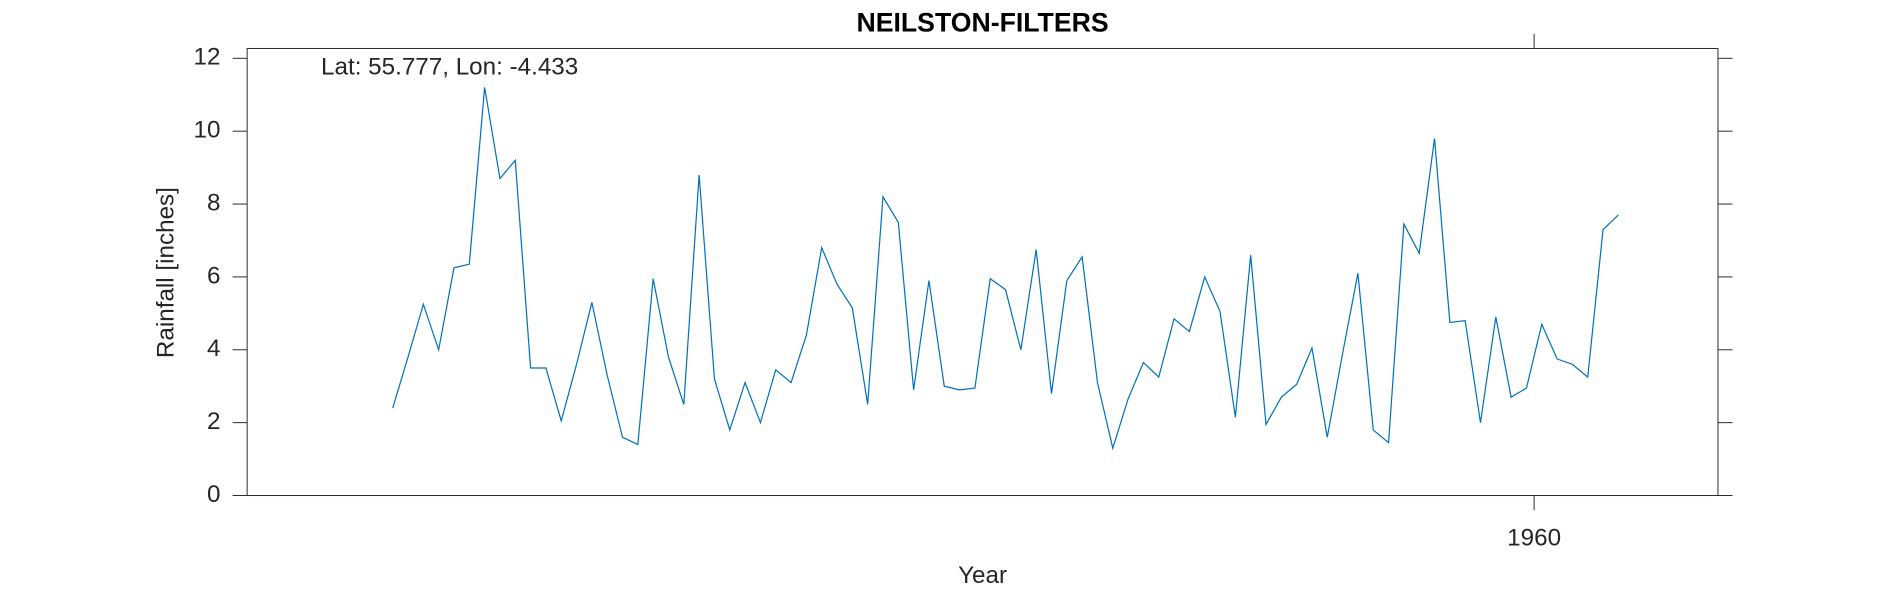  Describe the element at coordinates (213, 275) in the screenshot. I see `y-tick-label: 6` at that location.